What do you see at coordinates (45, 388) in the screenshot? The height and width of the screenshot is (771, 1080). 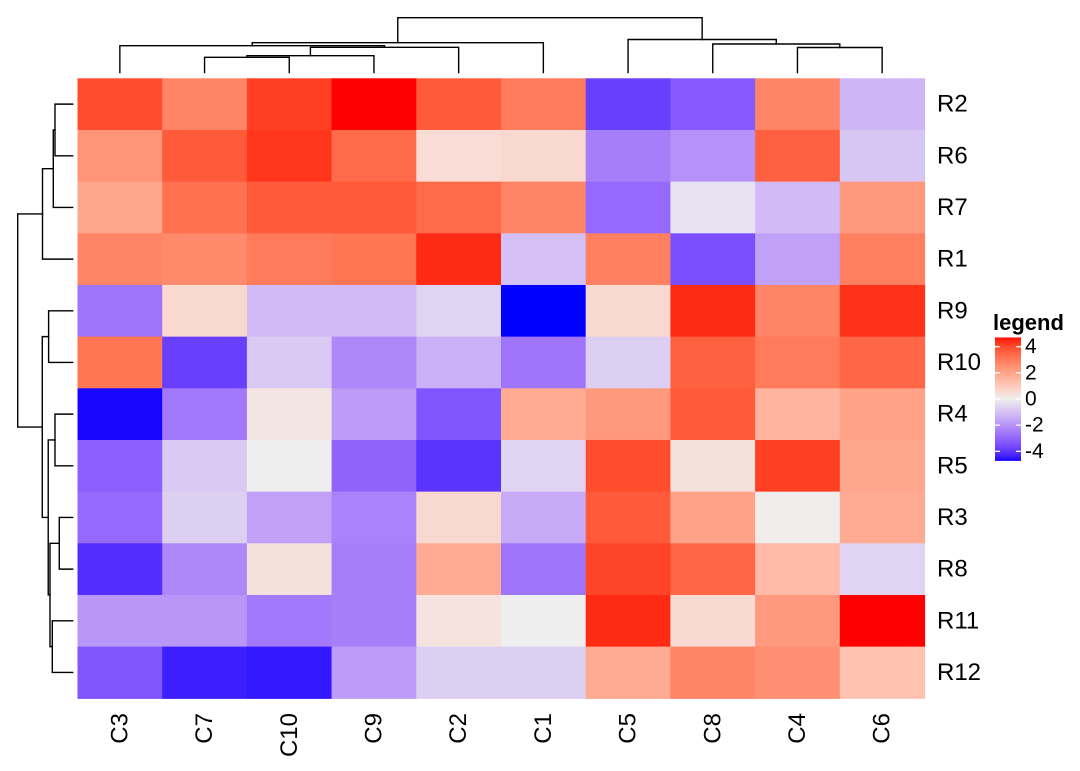 I see `row-dendrogram` at bounding box center [45, 388].